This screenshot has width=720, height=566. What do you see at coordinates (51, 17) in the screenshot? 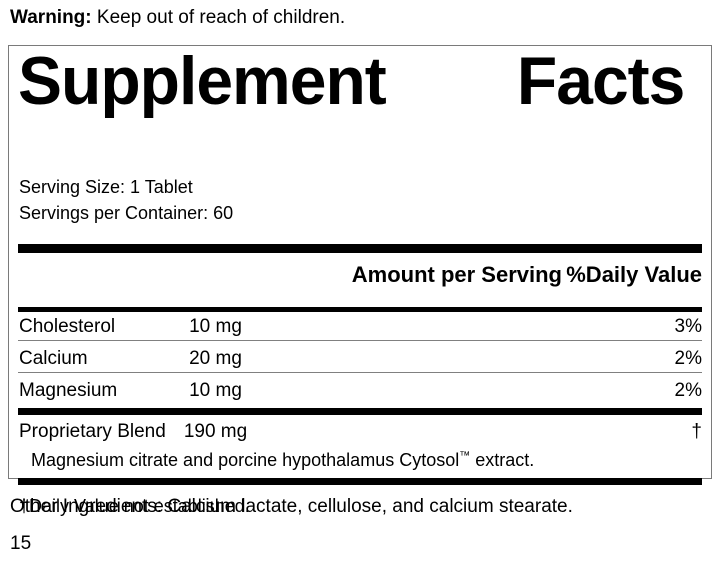
I see `warning-label: Warning:` at bounding box center [51, 17].